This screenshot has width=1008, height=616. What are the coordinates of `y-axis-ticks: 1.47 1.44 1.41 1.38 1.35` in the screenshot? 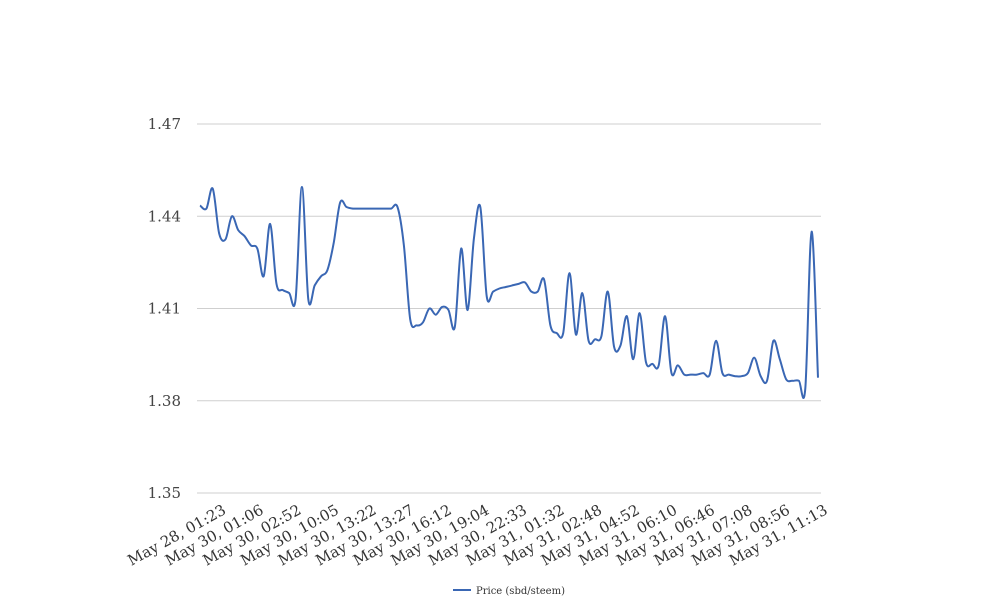 It's located at (164, 308).